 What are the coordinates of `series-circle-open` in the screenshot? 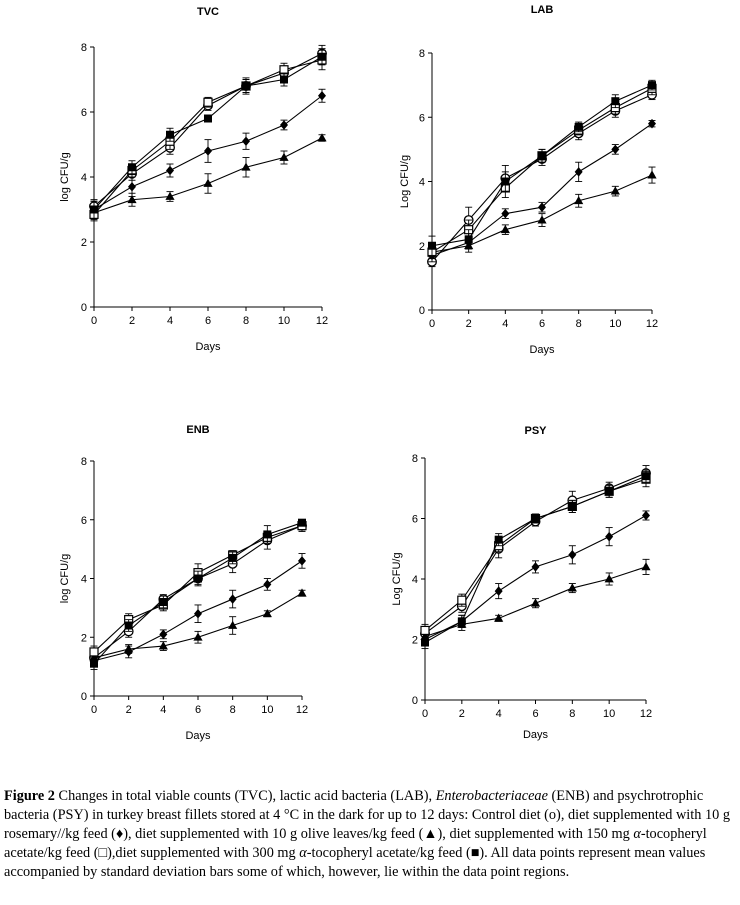 It's located at (535, 552).